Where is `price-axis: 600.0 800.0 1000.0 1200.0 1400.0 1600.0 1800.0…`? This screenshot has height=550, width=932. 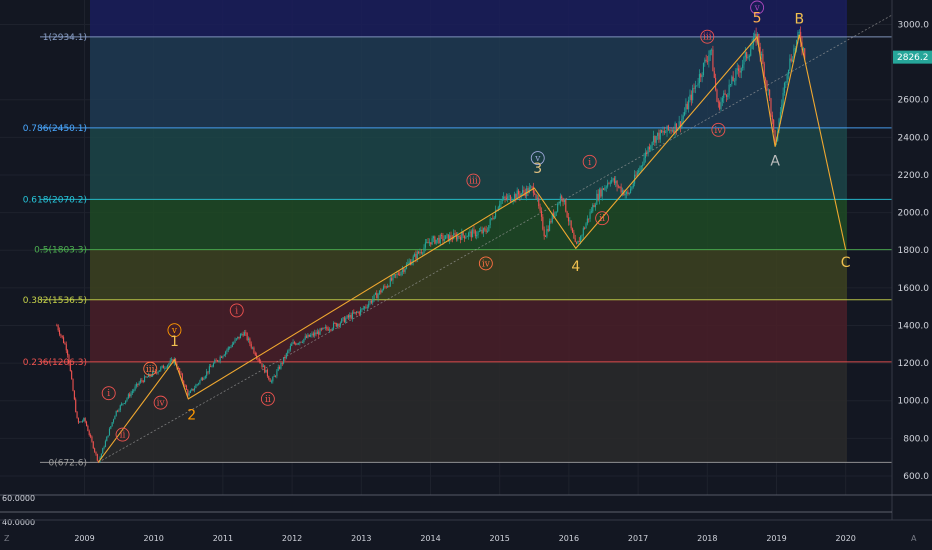
price-axis: 600.0 800.0 1000.0 1200.0 1400.0 1600.0 1800.0… is located at coordinates (914, 251).